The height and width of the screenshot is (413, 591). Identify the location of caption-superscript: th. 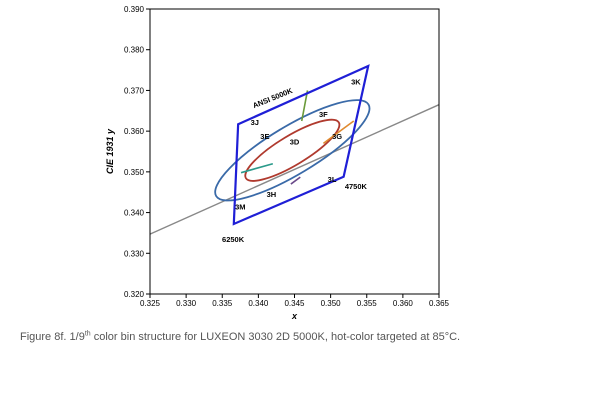
(87, 334).